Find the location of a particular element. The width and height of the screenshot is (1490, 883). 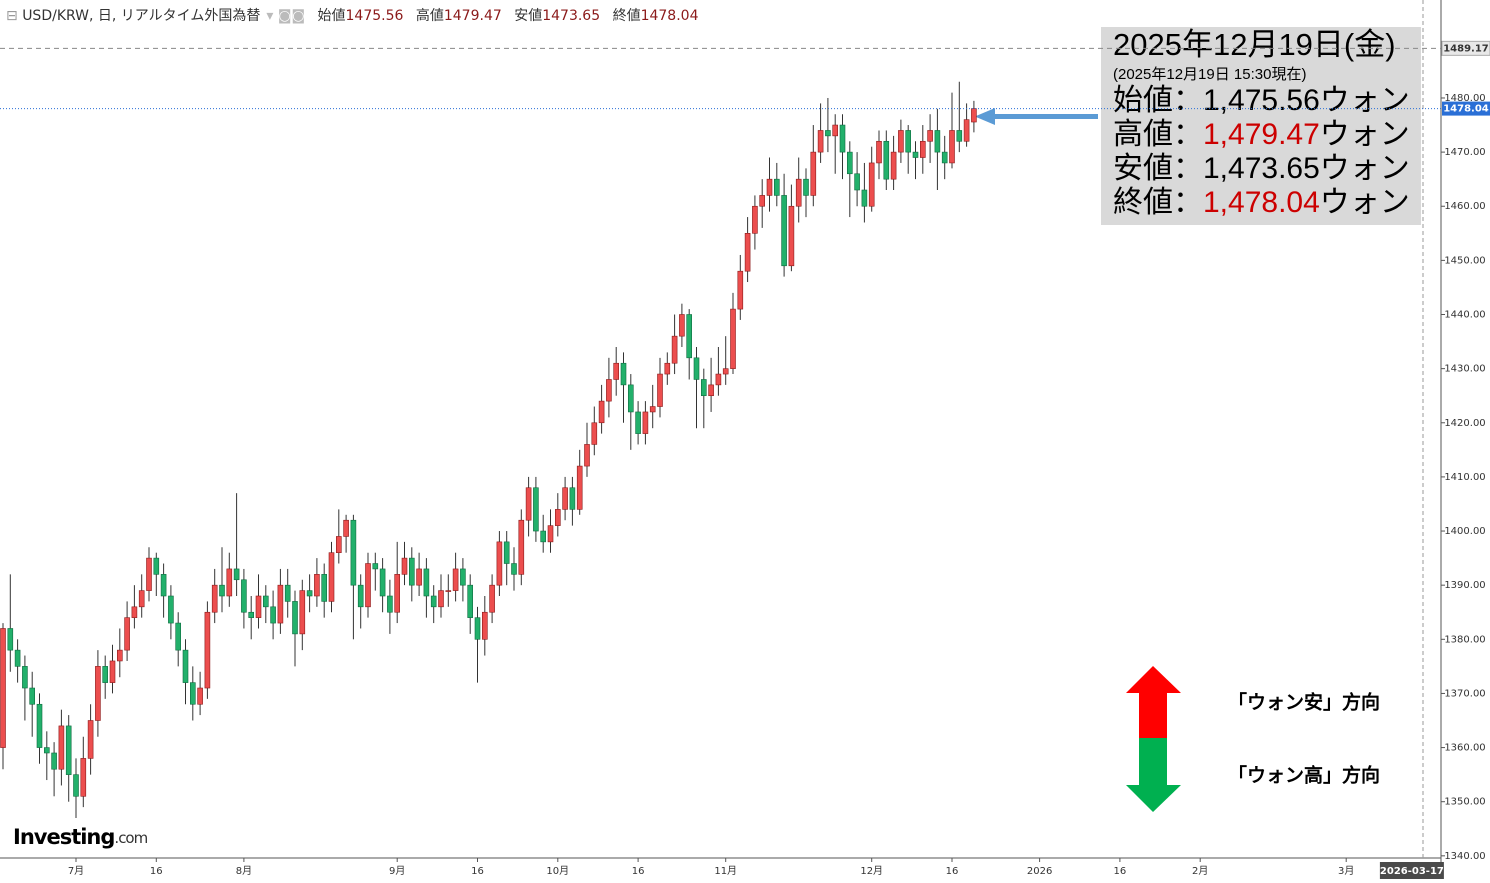

header-icon: ⊟ is located at coordinates (14, 16).